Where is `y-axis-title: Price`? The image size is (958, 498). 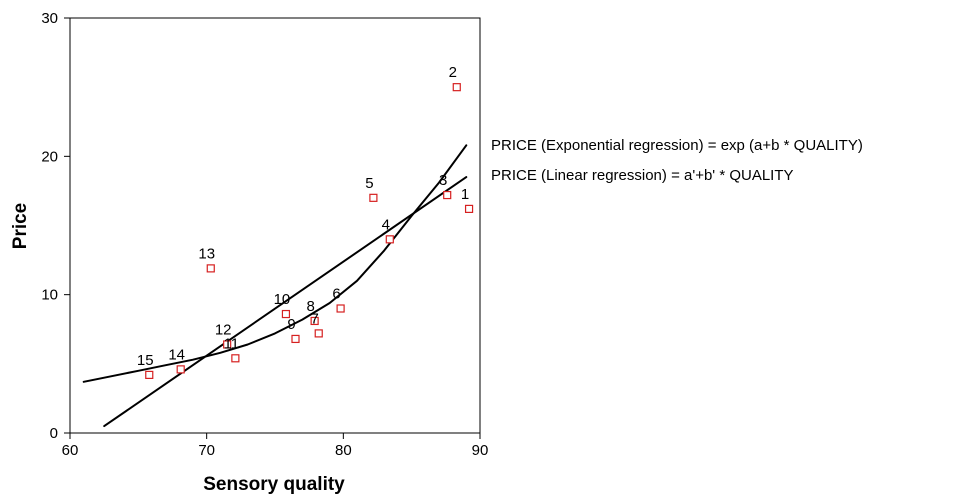
y-axis-title: Price is located at coordinates (20, 226).